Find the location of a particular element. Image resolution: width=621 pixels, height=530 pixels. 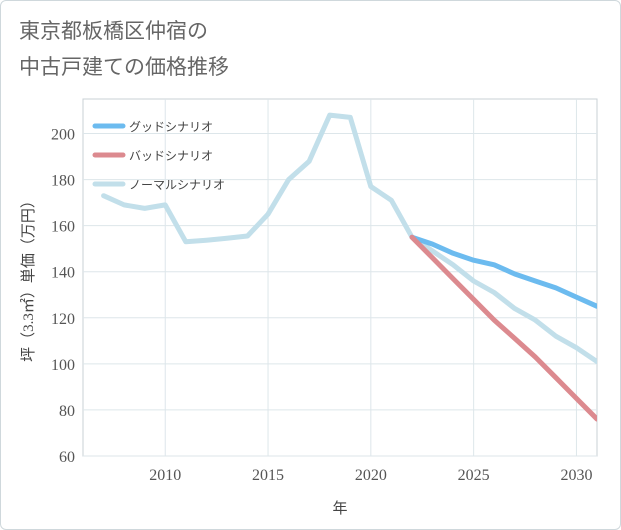

x-axis-label: 年 is located at coordinates (339, 508).